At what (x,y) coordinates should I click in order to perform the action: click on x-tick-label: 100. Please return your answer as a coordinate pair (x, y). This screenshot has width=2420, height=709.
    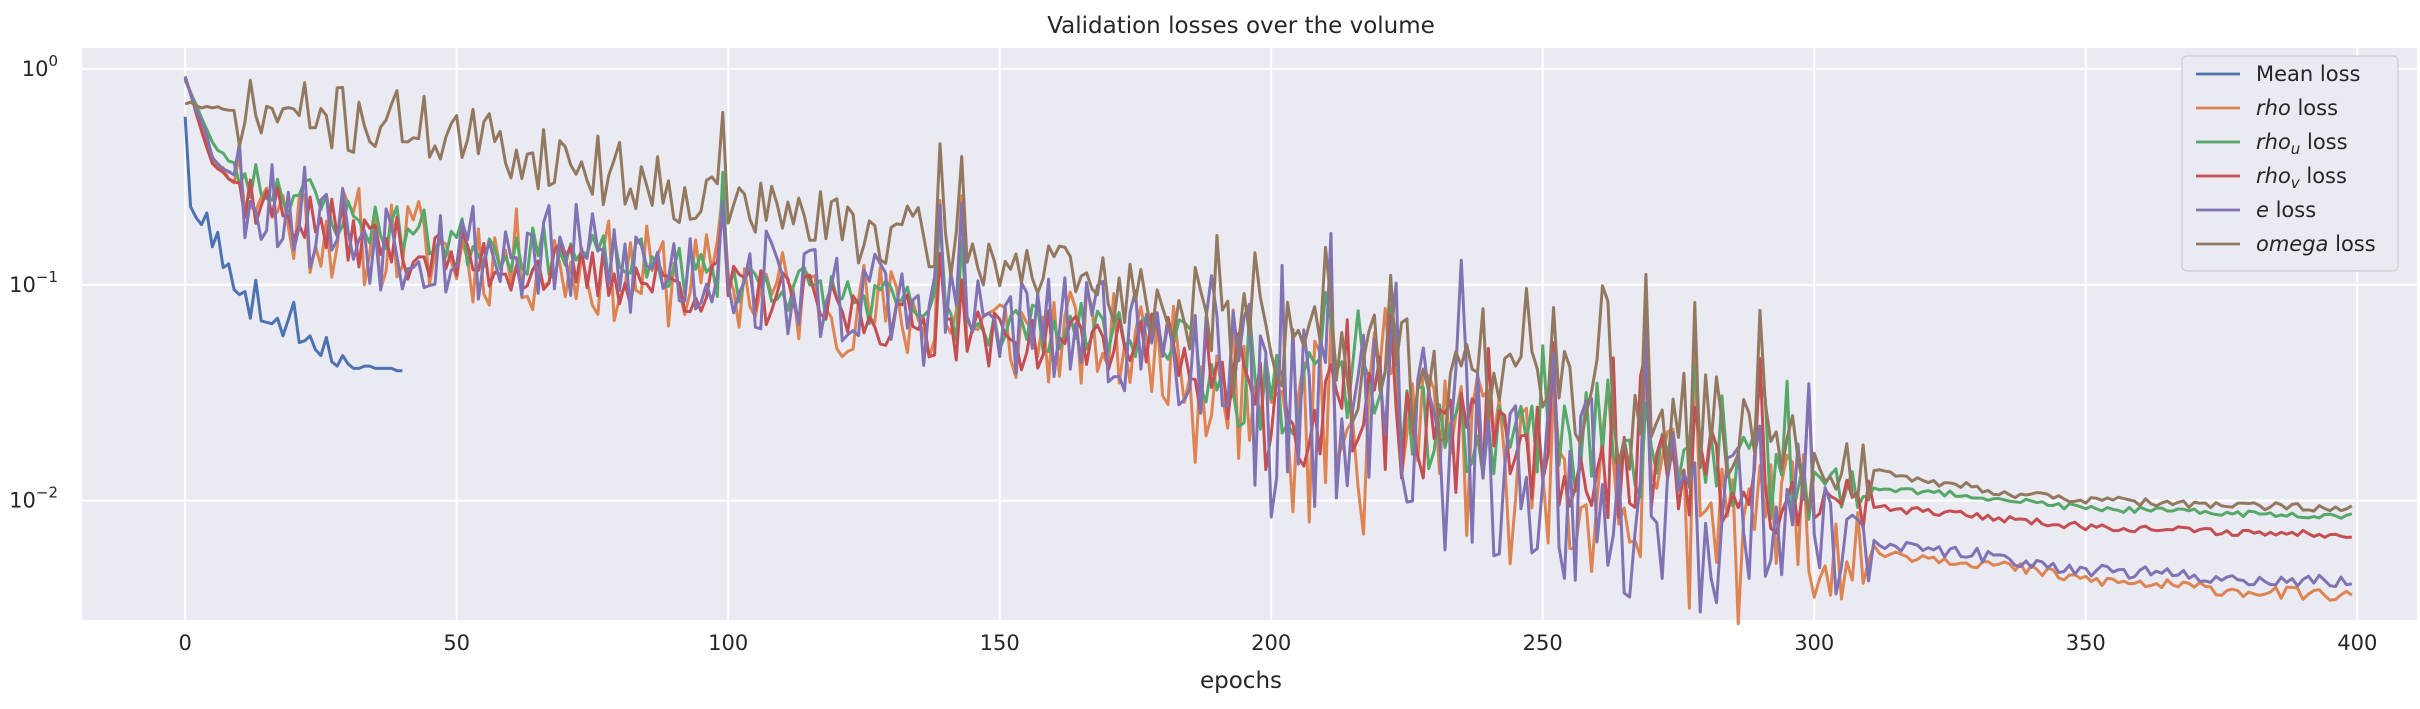
    Looking at the image, I should click on (728, 643).